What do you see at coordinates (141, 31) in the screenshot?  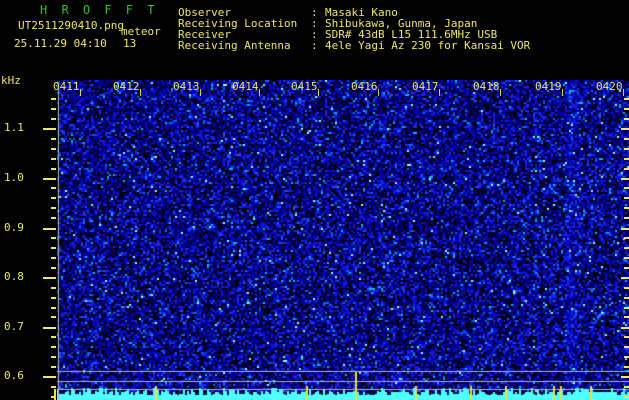 I see `station-name: meteor` at bounding box center [141, 31].